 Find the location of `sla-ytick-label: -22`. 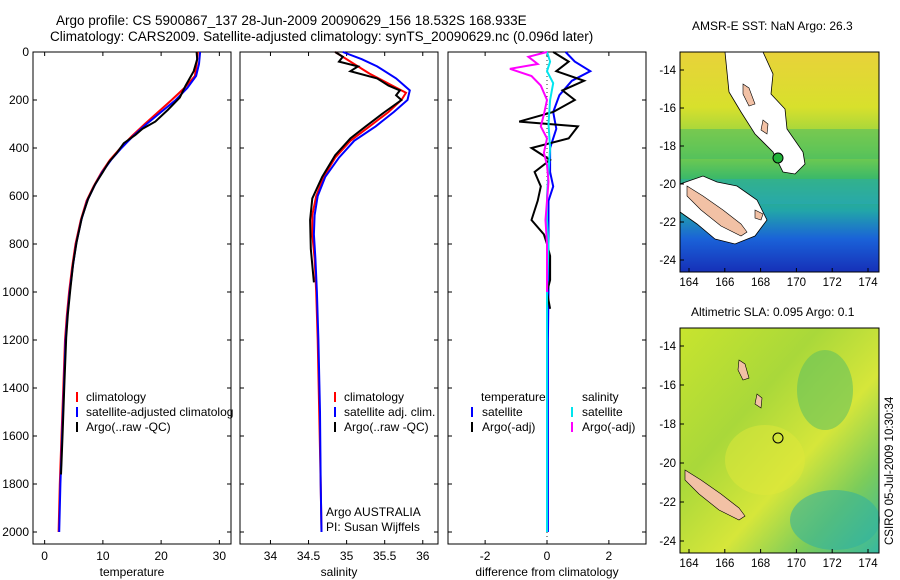

sla-ytick-label: -22 is located at coordinates (667, 503).